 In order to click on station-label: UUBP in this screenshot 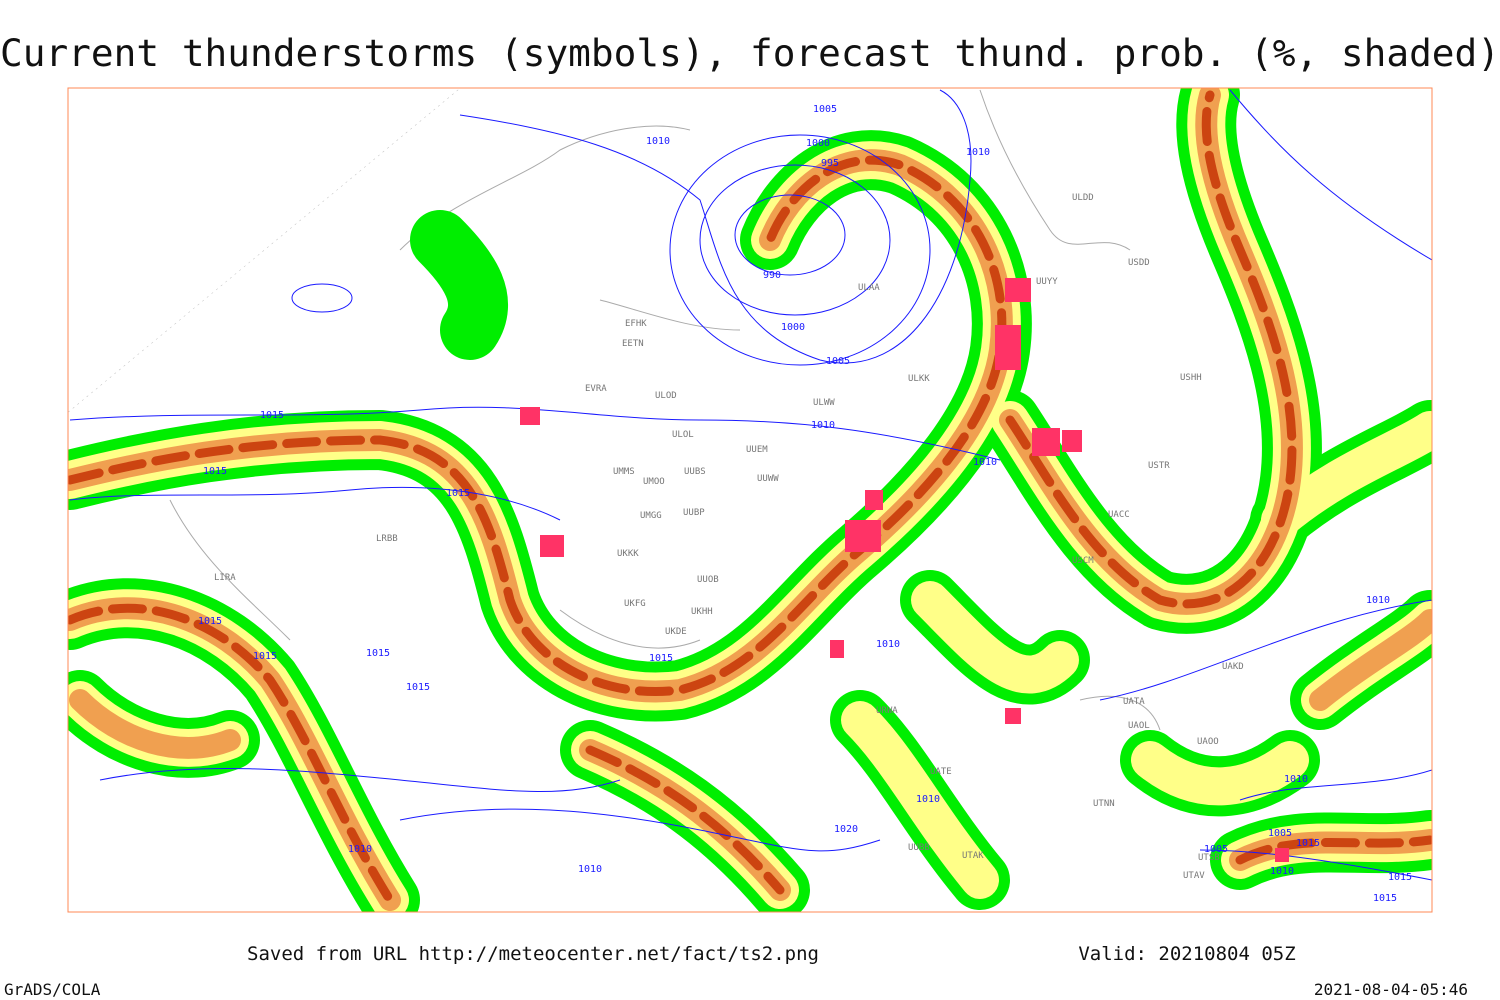, I will do `click(694, 513)`.